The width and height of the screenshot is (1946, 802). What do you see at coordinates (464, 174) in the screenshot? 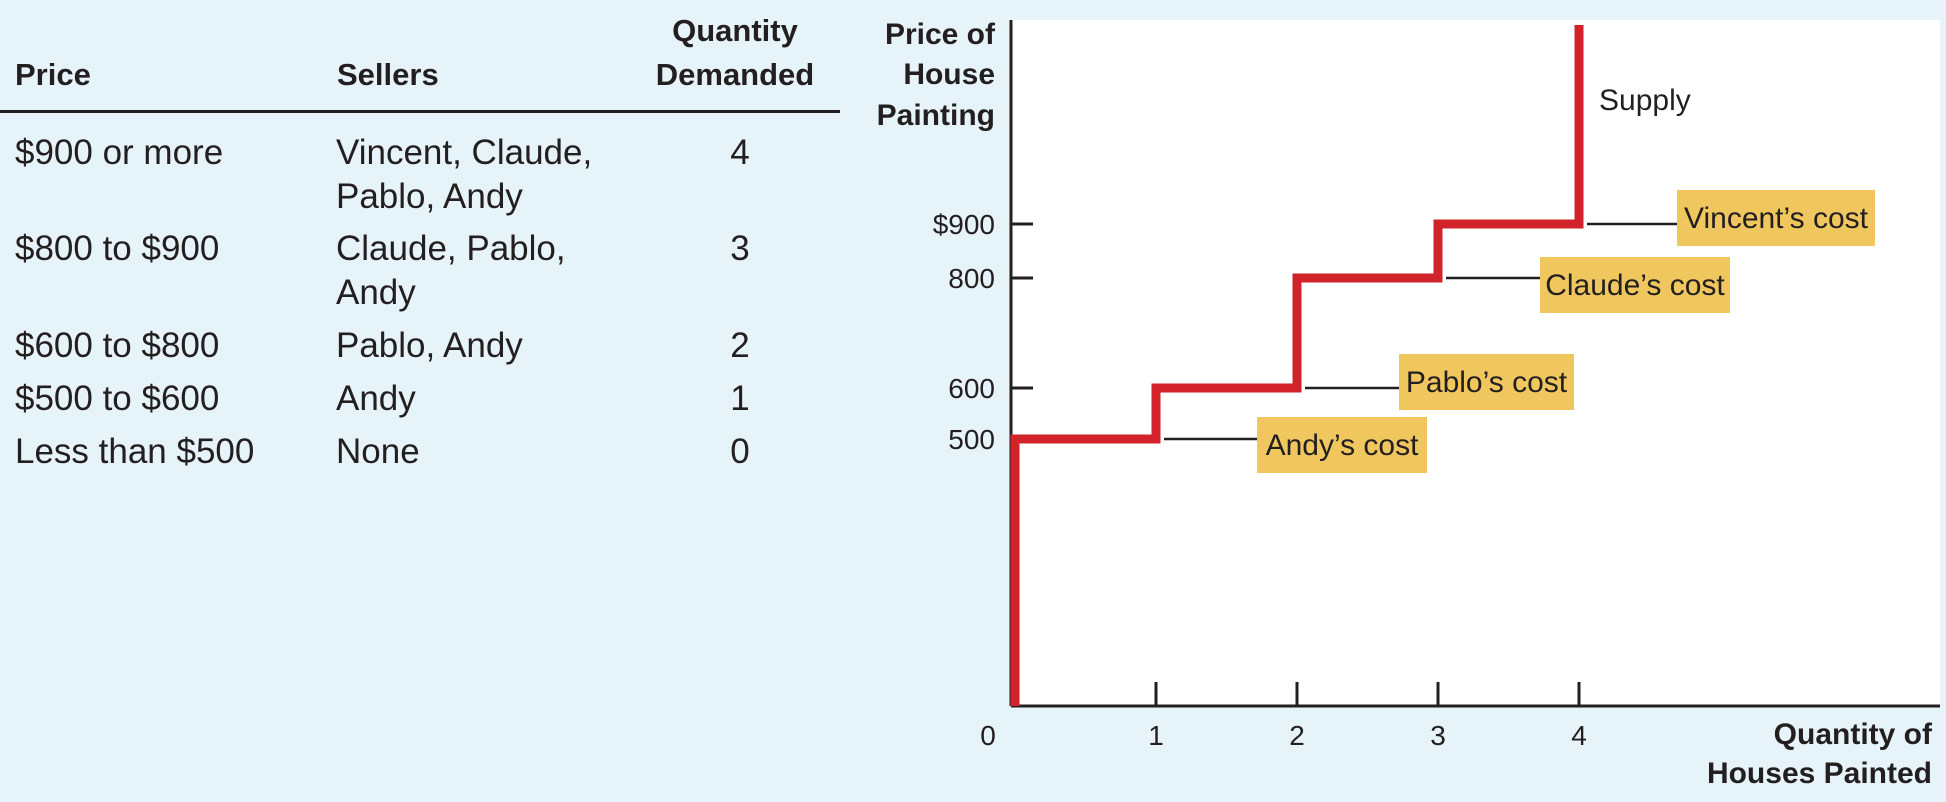
I see `row-sellers: Vincent, Claude, Pablo, Andy` at bounding box center [464, 174].